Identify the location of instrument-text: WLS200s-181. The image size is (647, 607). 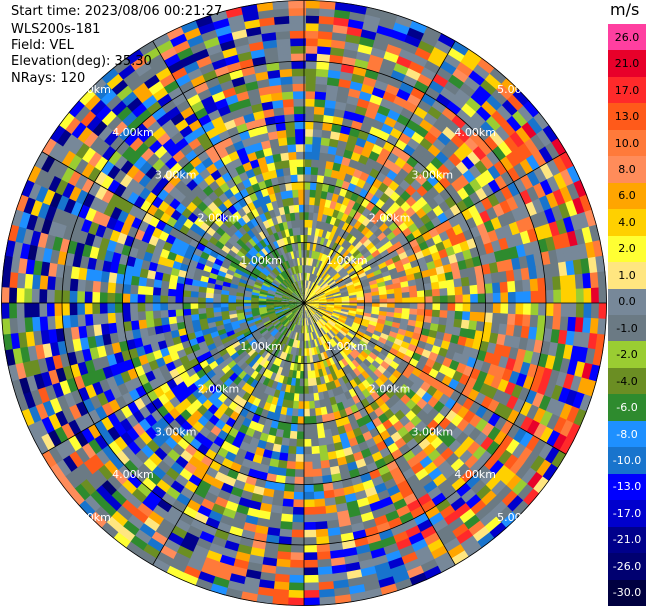
(56, 29).